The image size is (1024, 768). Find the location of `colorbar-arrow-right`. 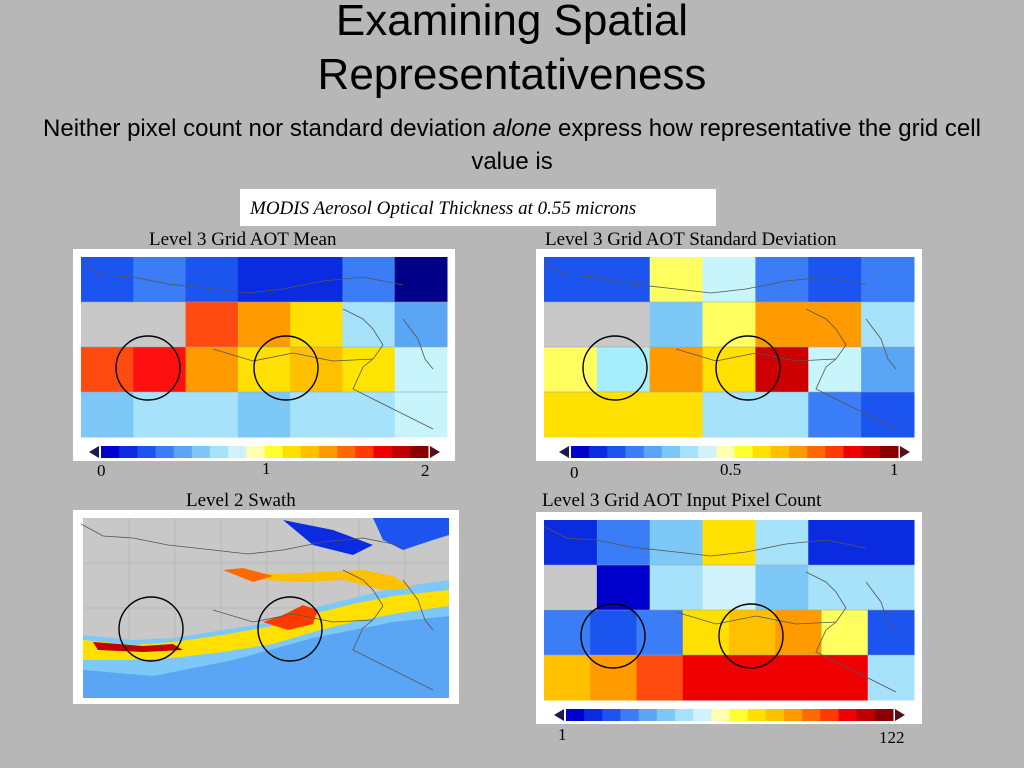

colorbar-arrow-right is located at coordinates (905, 452).